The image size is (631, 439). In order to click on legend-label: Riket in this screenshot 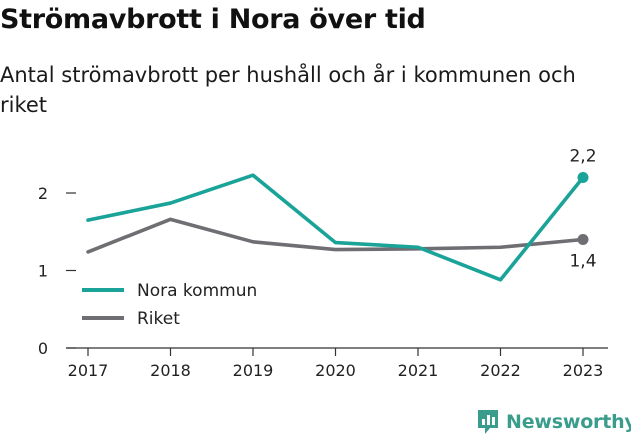, I will do `click(158, 319)`.